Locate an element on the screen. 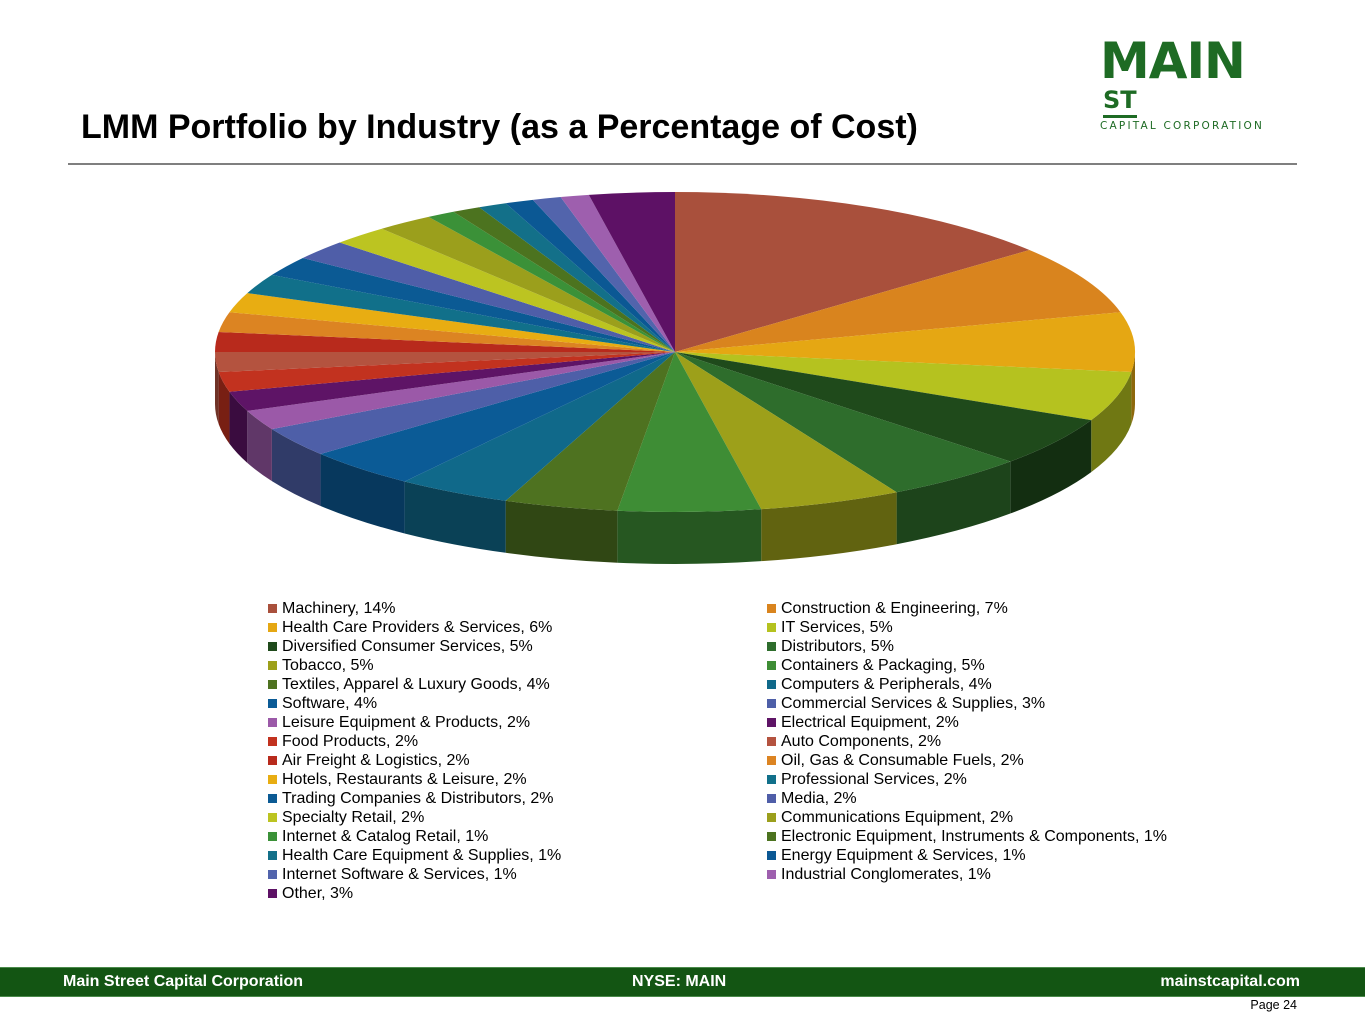 The height and width of the screenshot is (1024, 1365). pie-side-commercial-services-and-supplies is located at coordinates (296, 467).